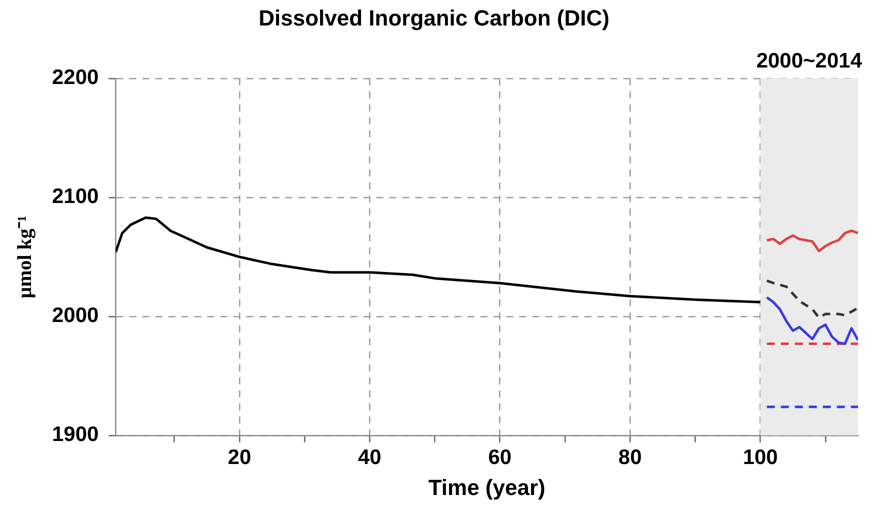  I want to click on y-tick-label: 2000, so click(75, 316).